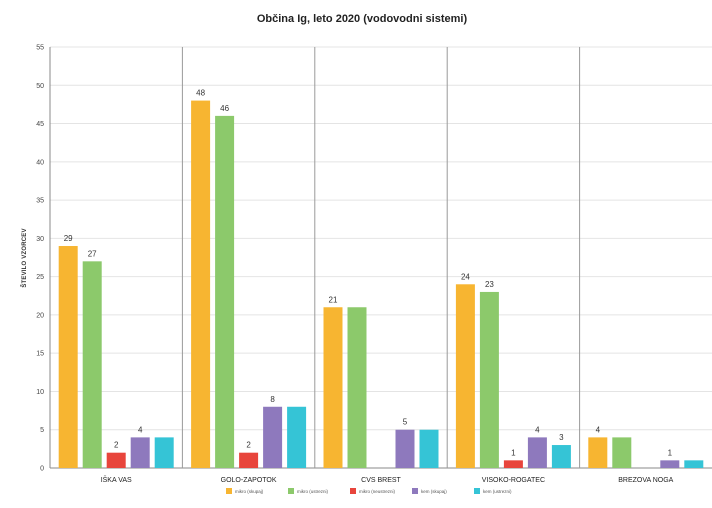  Describe the element at coordinates (513, 480) in the screenshot. I see `category-label: VISOKO-ROGATEC` at that location.